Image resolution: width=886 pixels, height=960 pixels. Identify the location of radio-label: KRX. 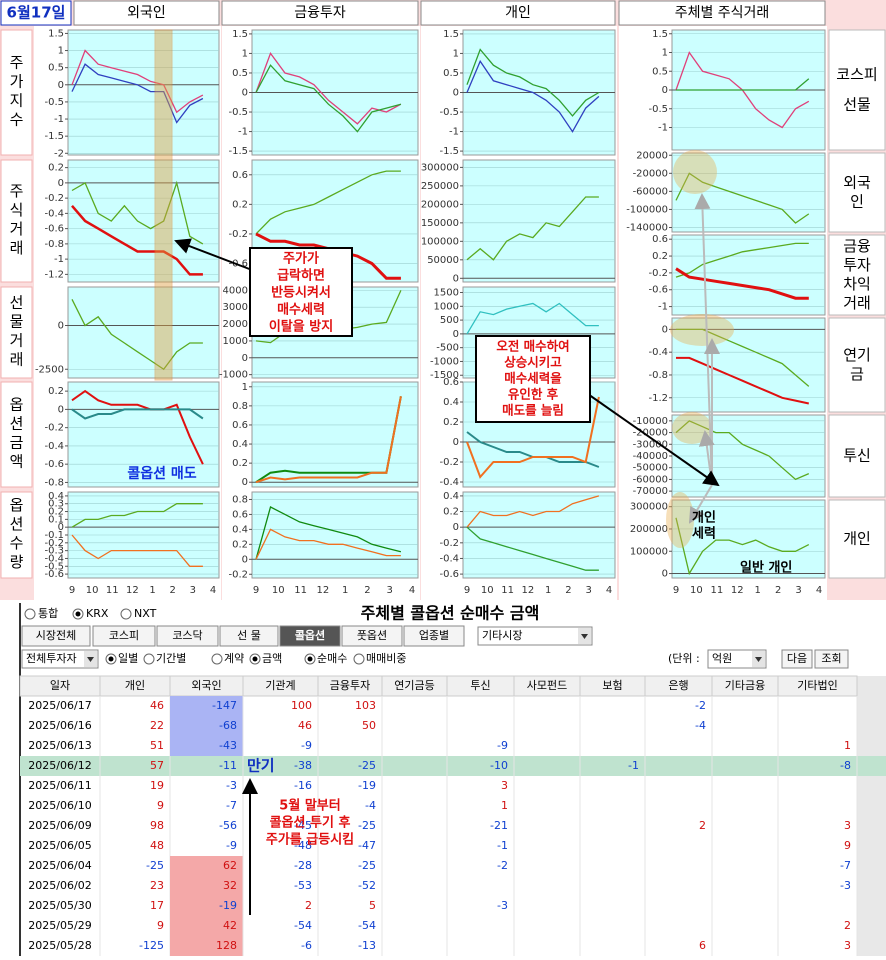
(97, 613).